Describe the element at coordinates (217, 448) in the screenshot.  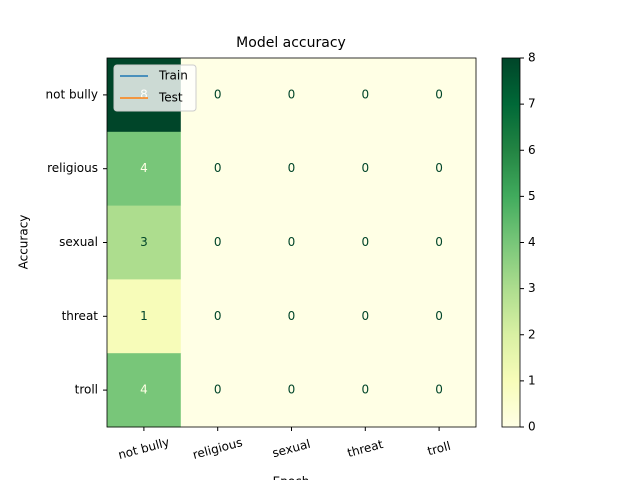
I see `x-tick-label: religious` at that location.